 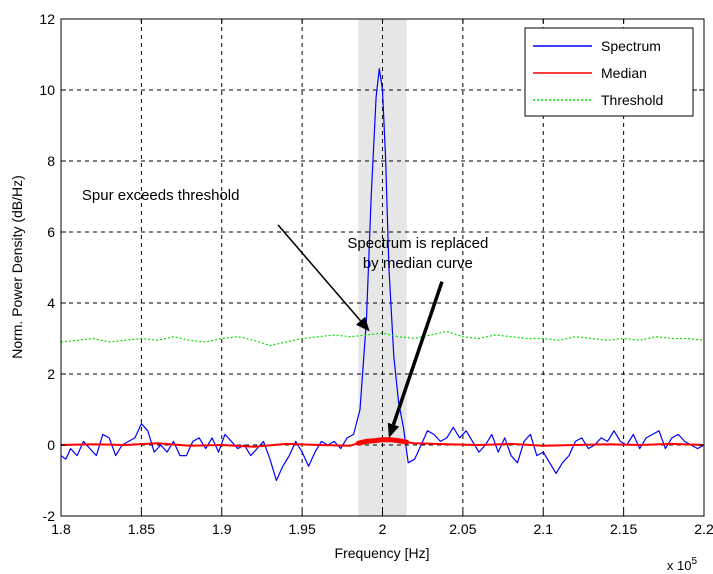 I want to click on legend-box, so click(x=609, y=72).